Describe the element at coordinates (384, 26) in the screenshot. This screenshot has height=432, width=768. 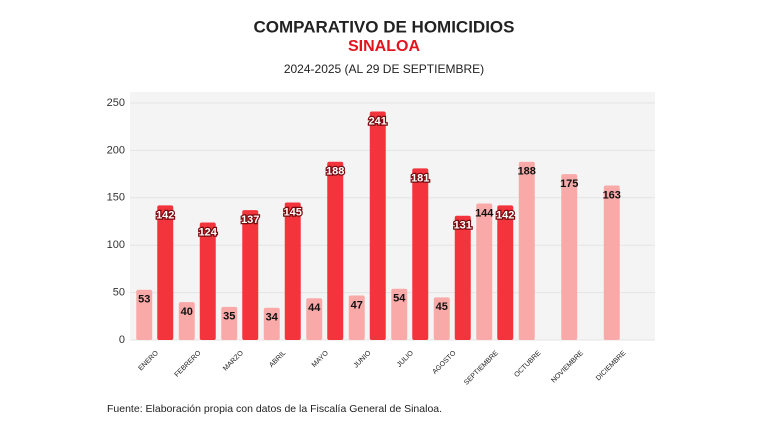
I see `chart-title: COMPARATIVO DE HOMICIDIOS` at that location.